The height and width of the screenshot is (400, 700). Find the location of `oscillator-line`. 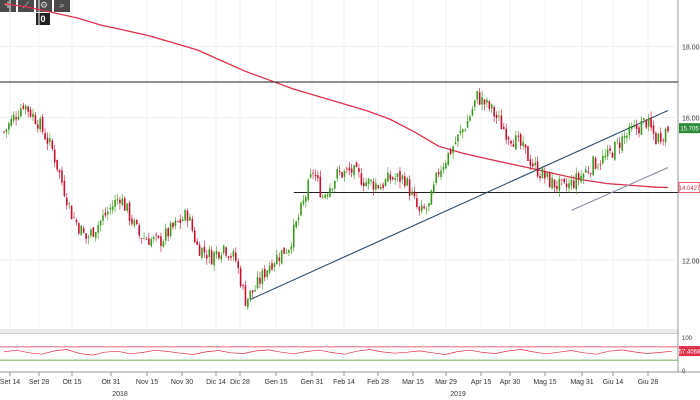

oscillator-line is located at coordinates (338, 352).